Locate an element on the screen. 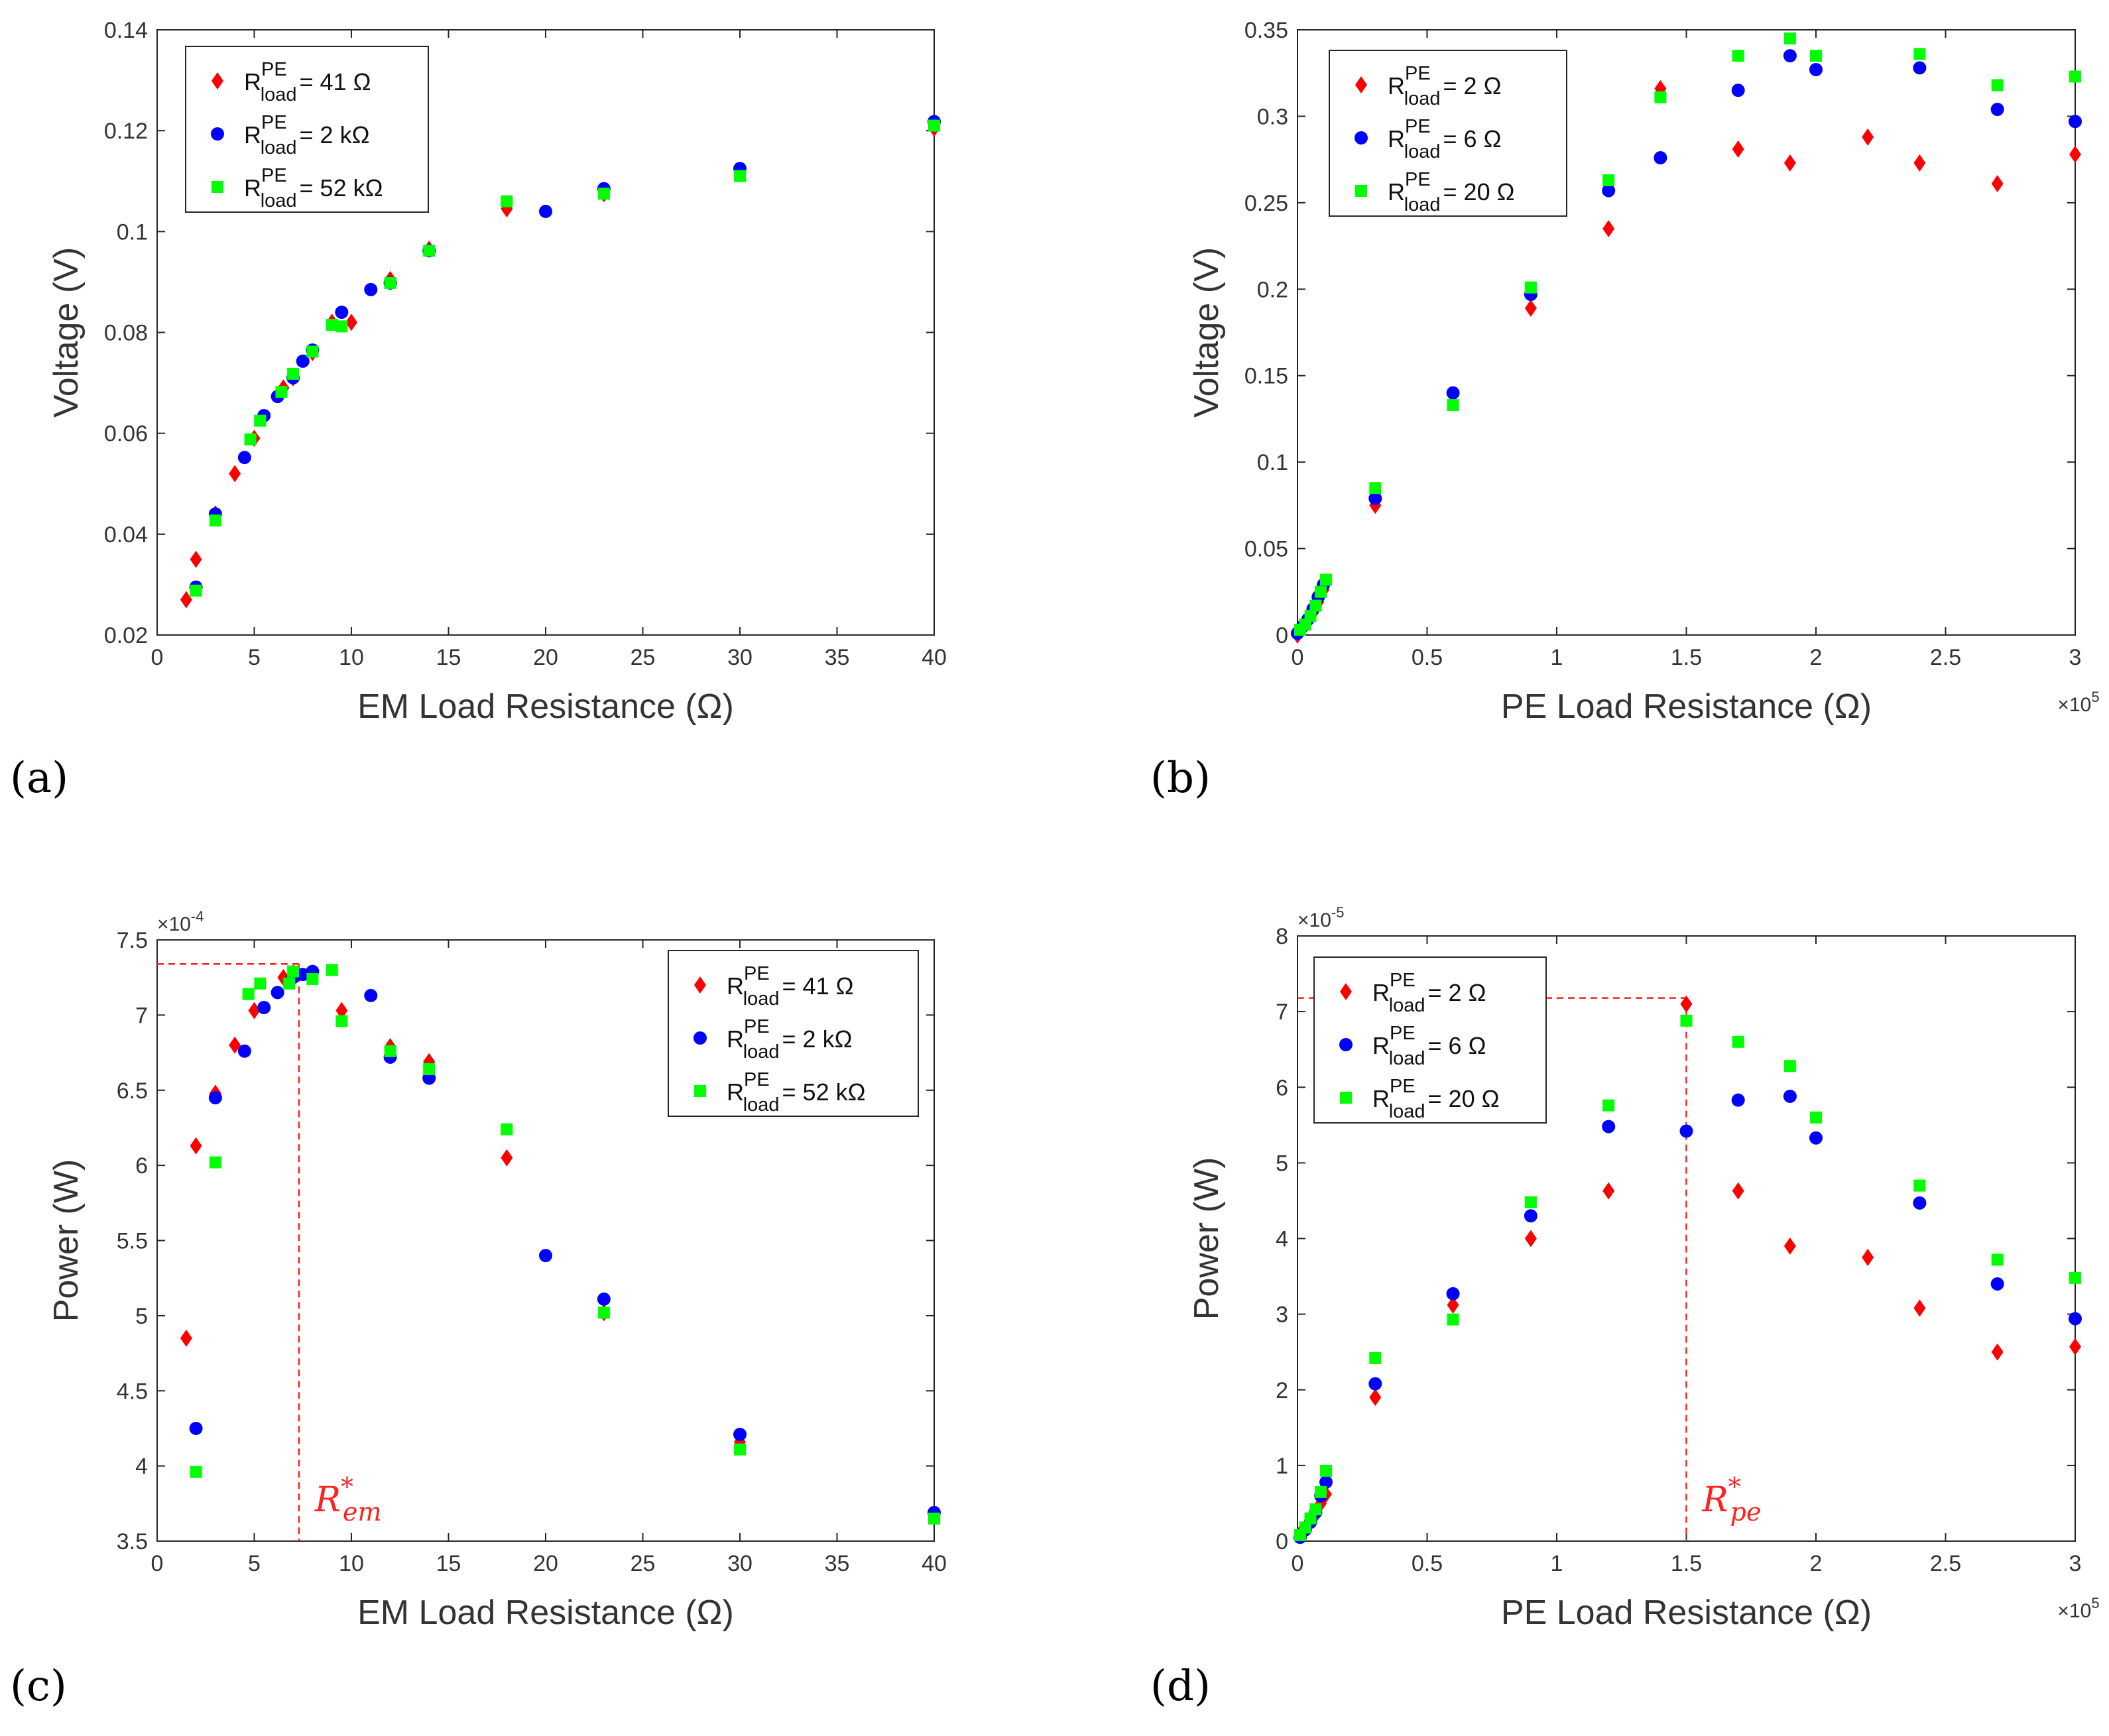  optimum-label-sup: * is located at coordinates (347, 1486).